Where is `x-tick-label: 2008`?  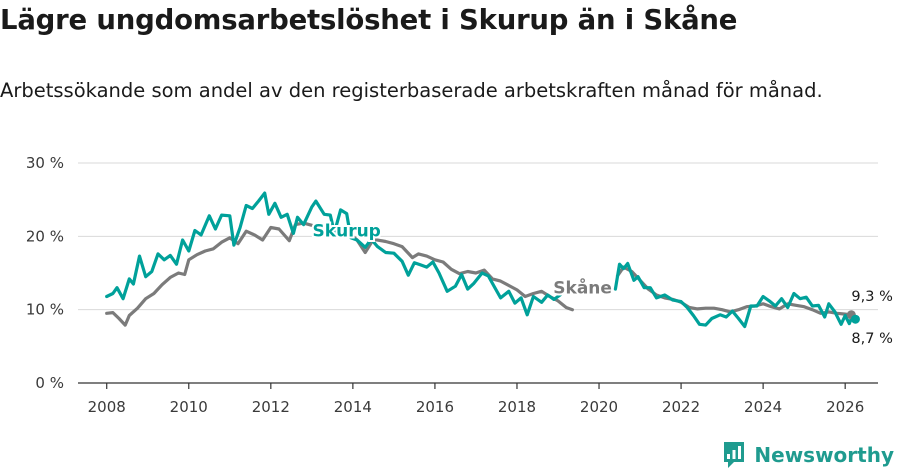
x-tick-label: 2008 is located at coordinates (107, 407).